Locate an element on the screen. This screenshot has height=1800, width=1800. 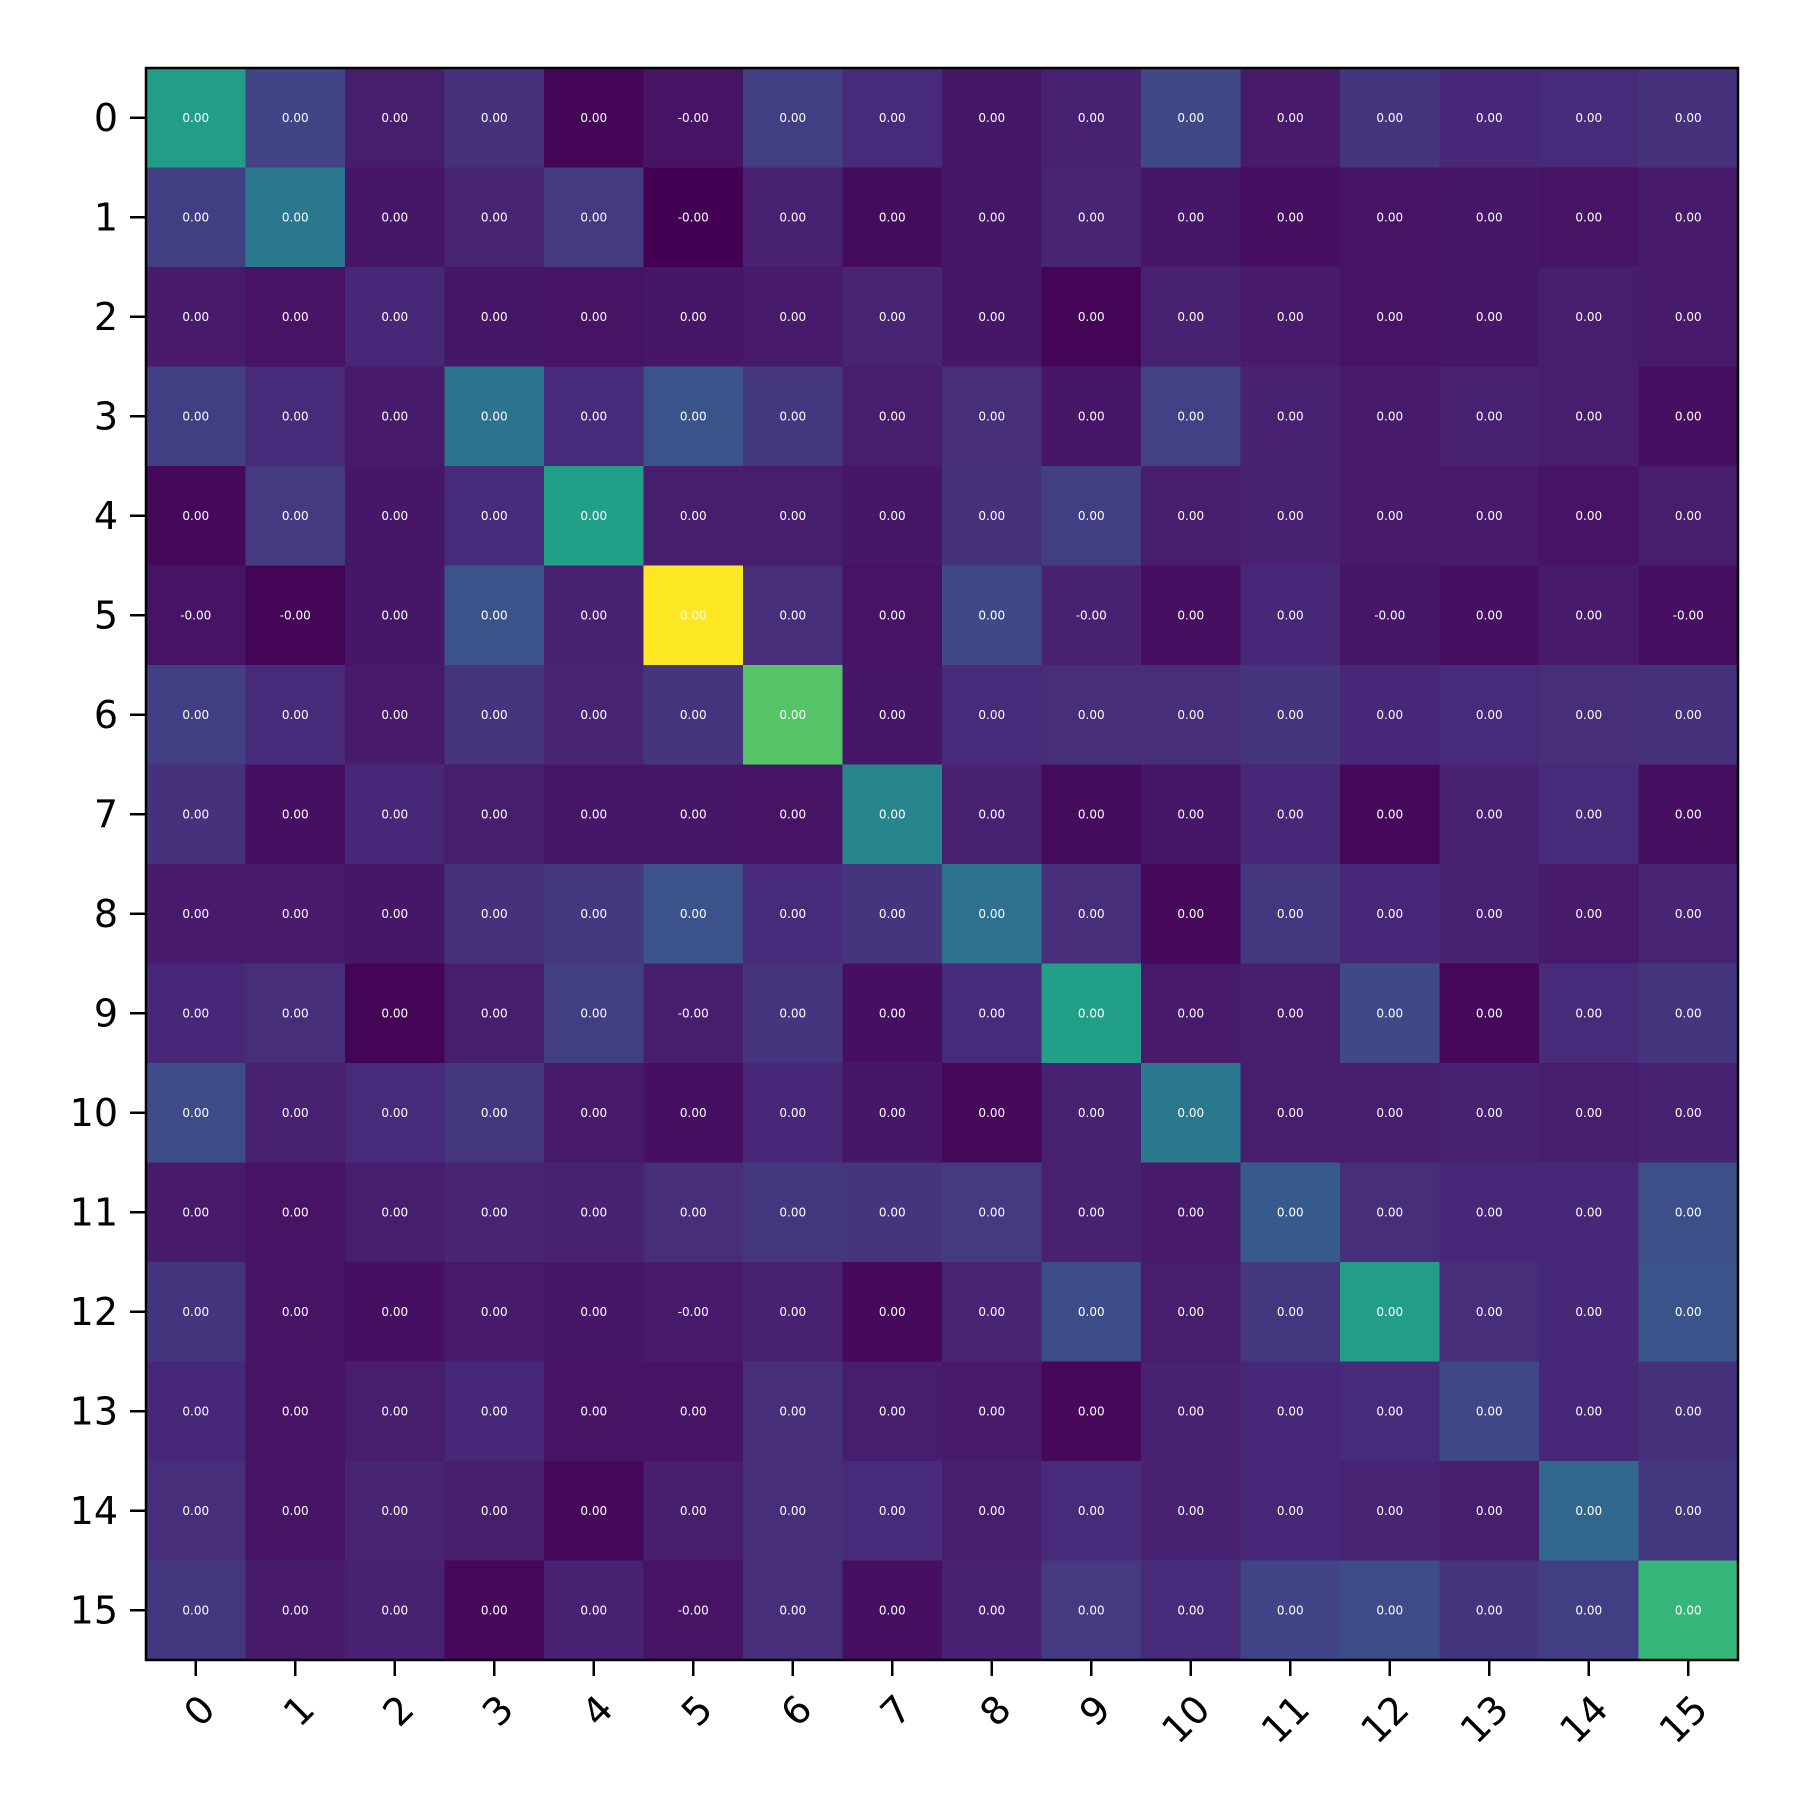
cell-label-9-2: 0.00 is located at coordinates (394, 1013).